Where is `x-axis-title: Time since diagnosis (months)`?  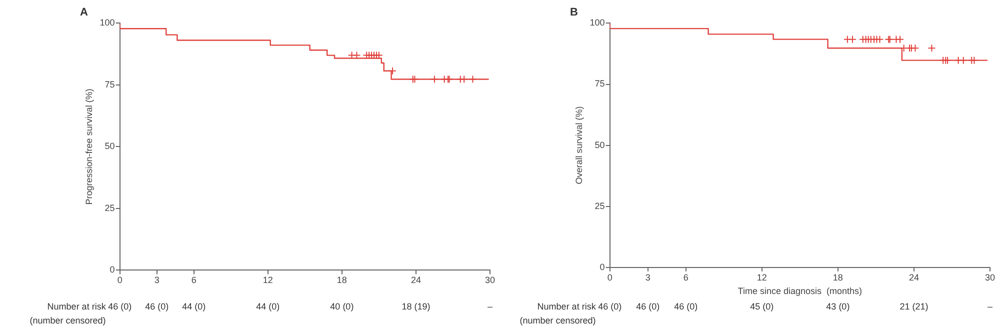
x-axis-title: Time since diagnosis (months) is located at coordinates (800, 291).